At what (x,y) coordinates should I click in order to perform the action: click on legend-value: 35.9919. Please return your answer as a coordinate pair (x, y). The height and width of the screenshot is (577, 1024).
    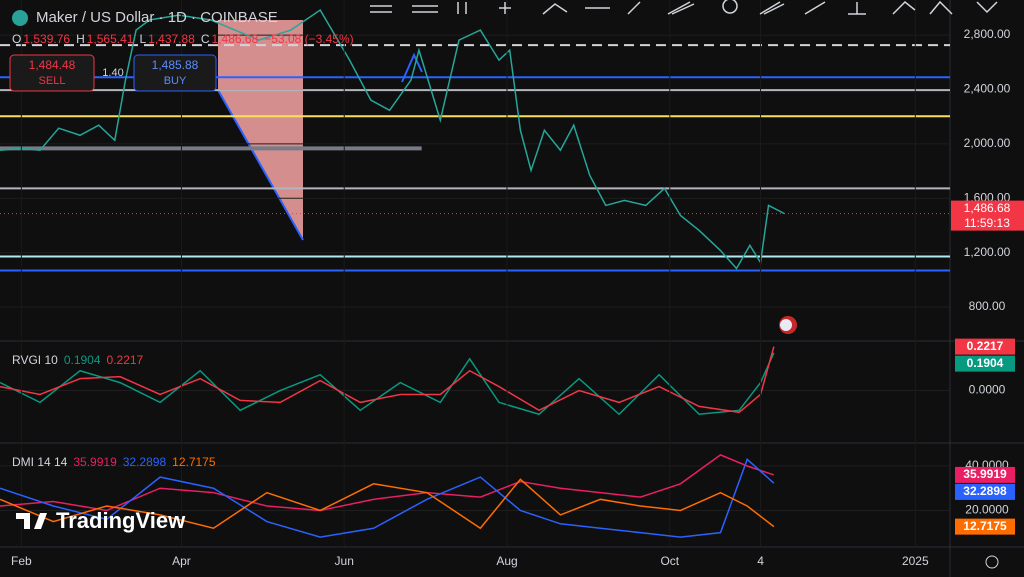
    Looking at the image, I should click on (95, 462).